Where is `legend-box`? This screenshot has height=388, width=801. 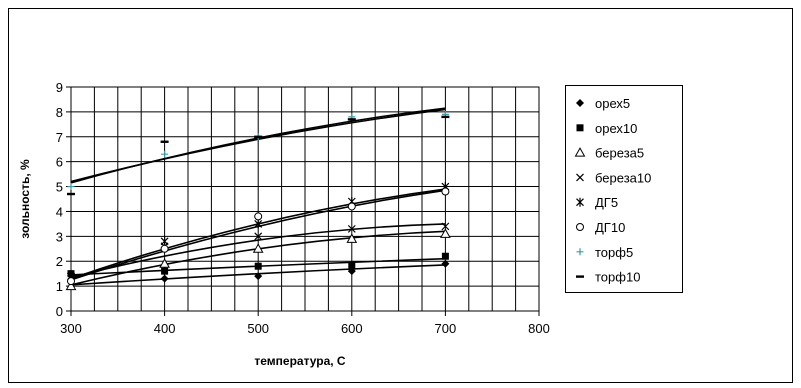 legend-box is located at coordinates (624, 189).